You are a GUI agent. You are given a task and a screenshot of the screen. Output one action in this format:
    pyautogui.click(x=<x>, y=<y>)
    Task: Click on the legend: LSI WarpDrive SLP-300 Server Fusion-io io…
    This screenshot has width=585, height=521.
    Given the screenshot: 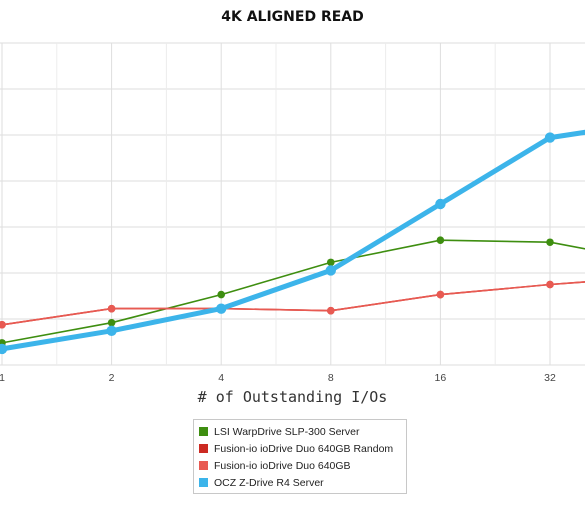 What is the action you would take?
    pyautogui.click(x=300, y=456)
    